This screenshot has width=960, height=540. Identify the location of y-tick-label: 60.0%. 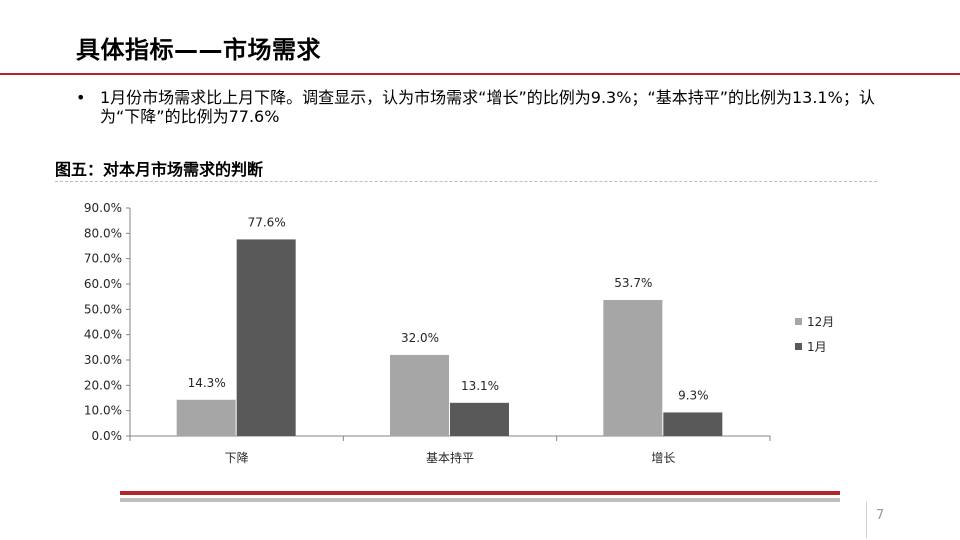
(103, 284).